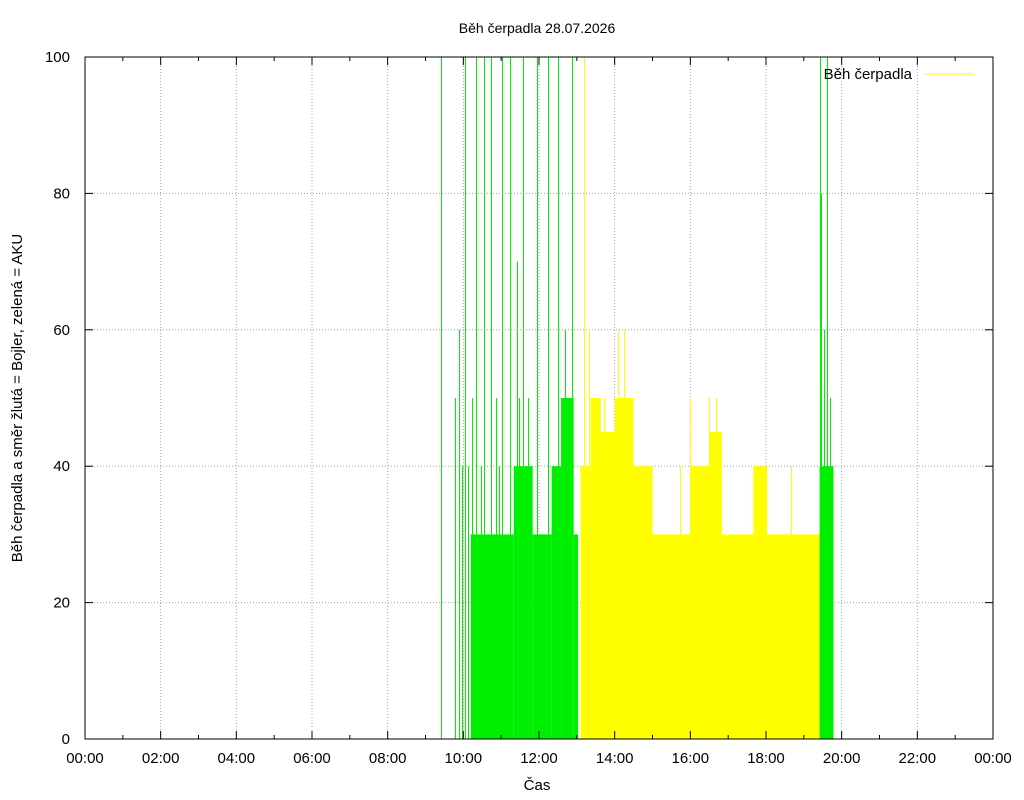  I want to click on x-tick-label: 20:00, so click(842, 758).